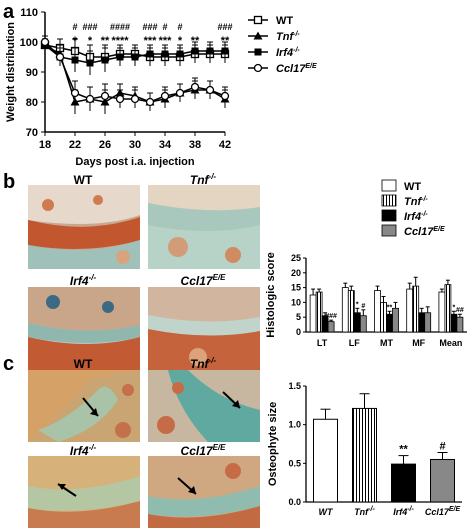 The width and height of the screenshot is (472, 532). Describe the element at coordinates (298, 317) in the screenshot. I see `y-tick-label: 5` at that location.